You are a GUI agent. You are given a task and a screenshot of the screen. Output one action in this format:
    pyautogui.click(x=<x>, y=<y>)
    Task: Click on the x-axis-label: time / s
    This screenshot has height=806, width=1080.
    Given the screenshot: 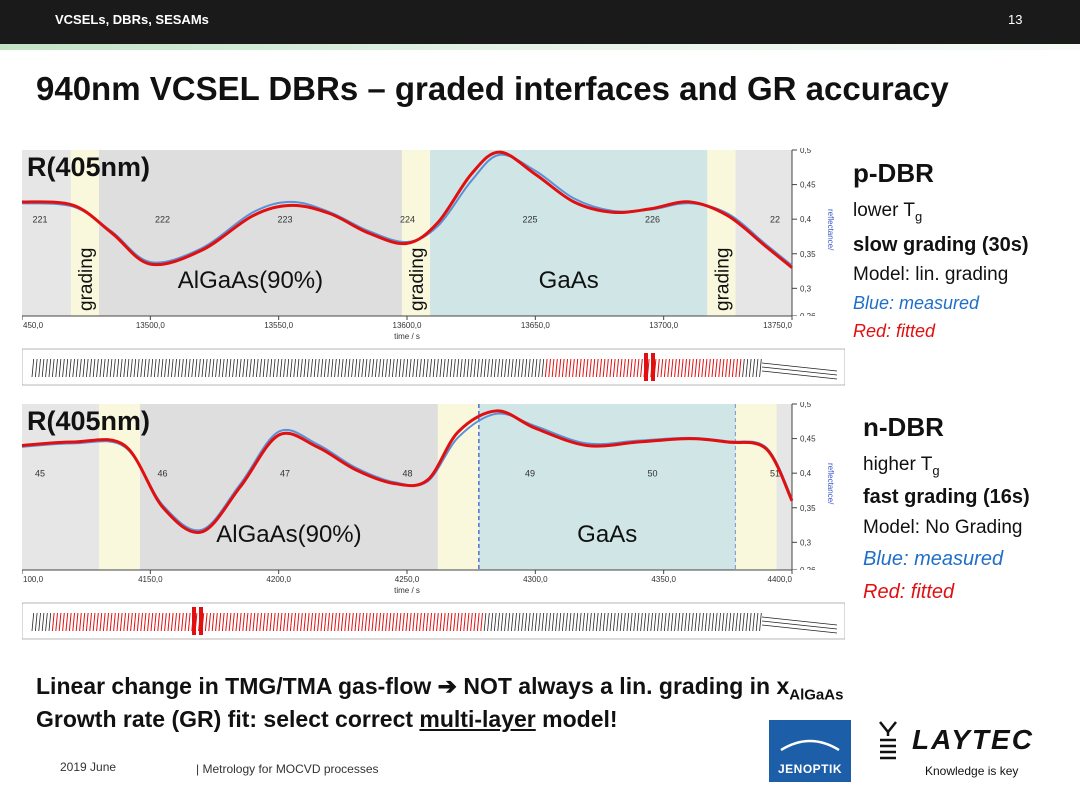 What is the action you would take?
    pyautogui.click(x=407, y=590)
    